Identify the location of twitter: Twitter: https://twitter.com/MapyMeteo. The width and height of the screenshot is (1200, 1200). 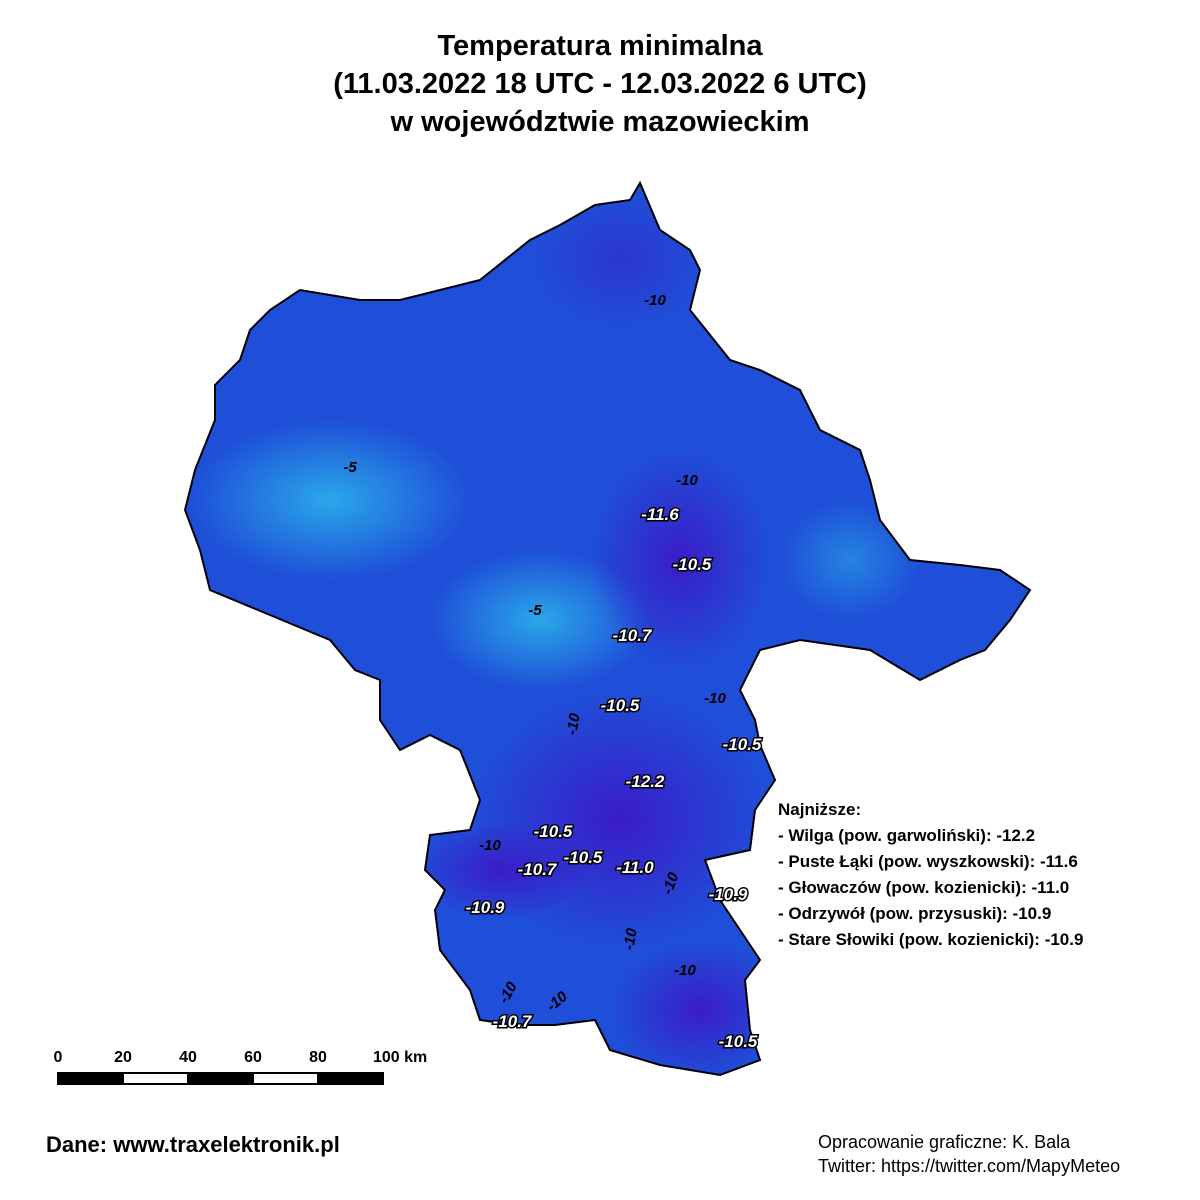
(969, 1166).